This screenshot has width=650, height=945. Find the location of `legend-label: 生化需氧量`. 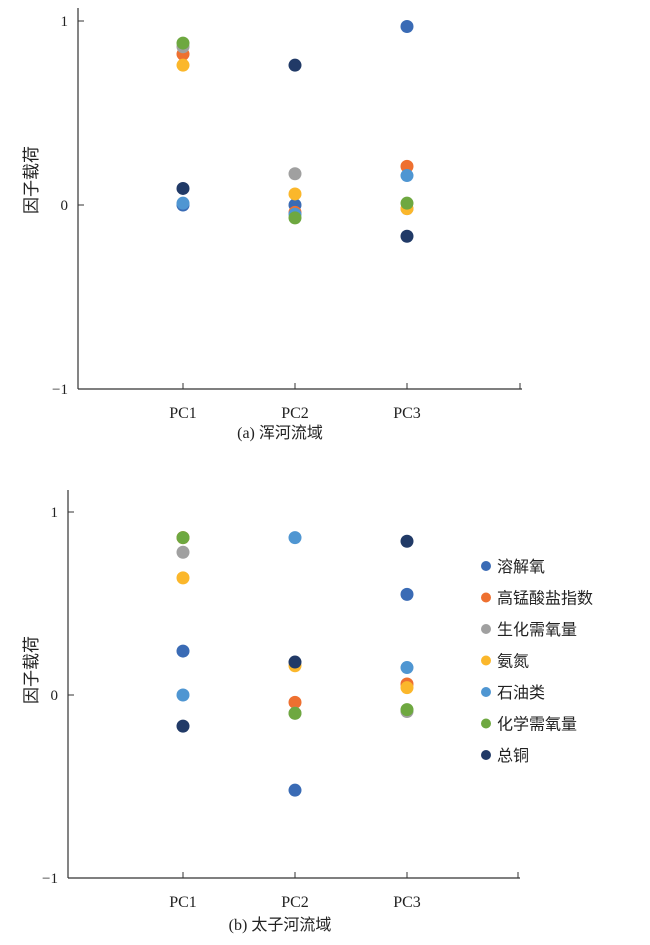

legend-label: 生化需氧量 is located at coordinates (537, 629).